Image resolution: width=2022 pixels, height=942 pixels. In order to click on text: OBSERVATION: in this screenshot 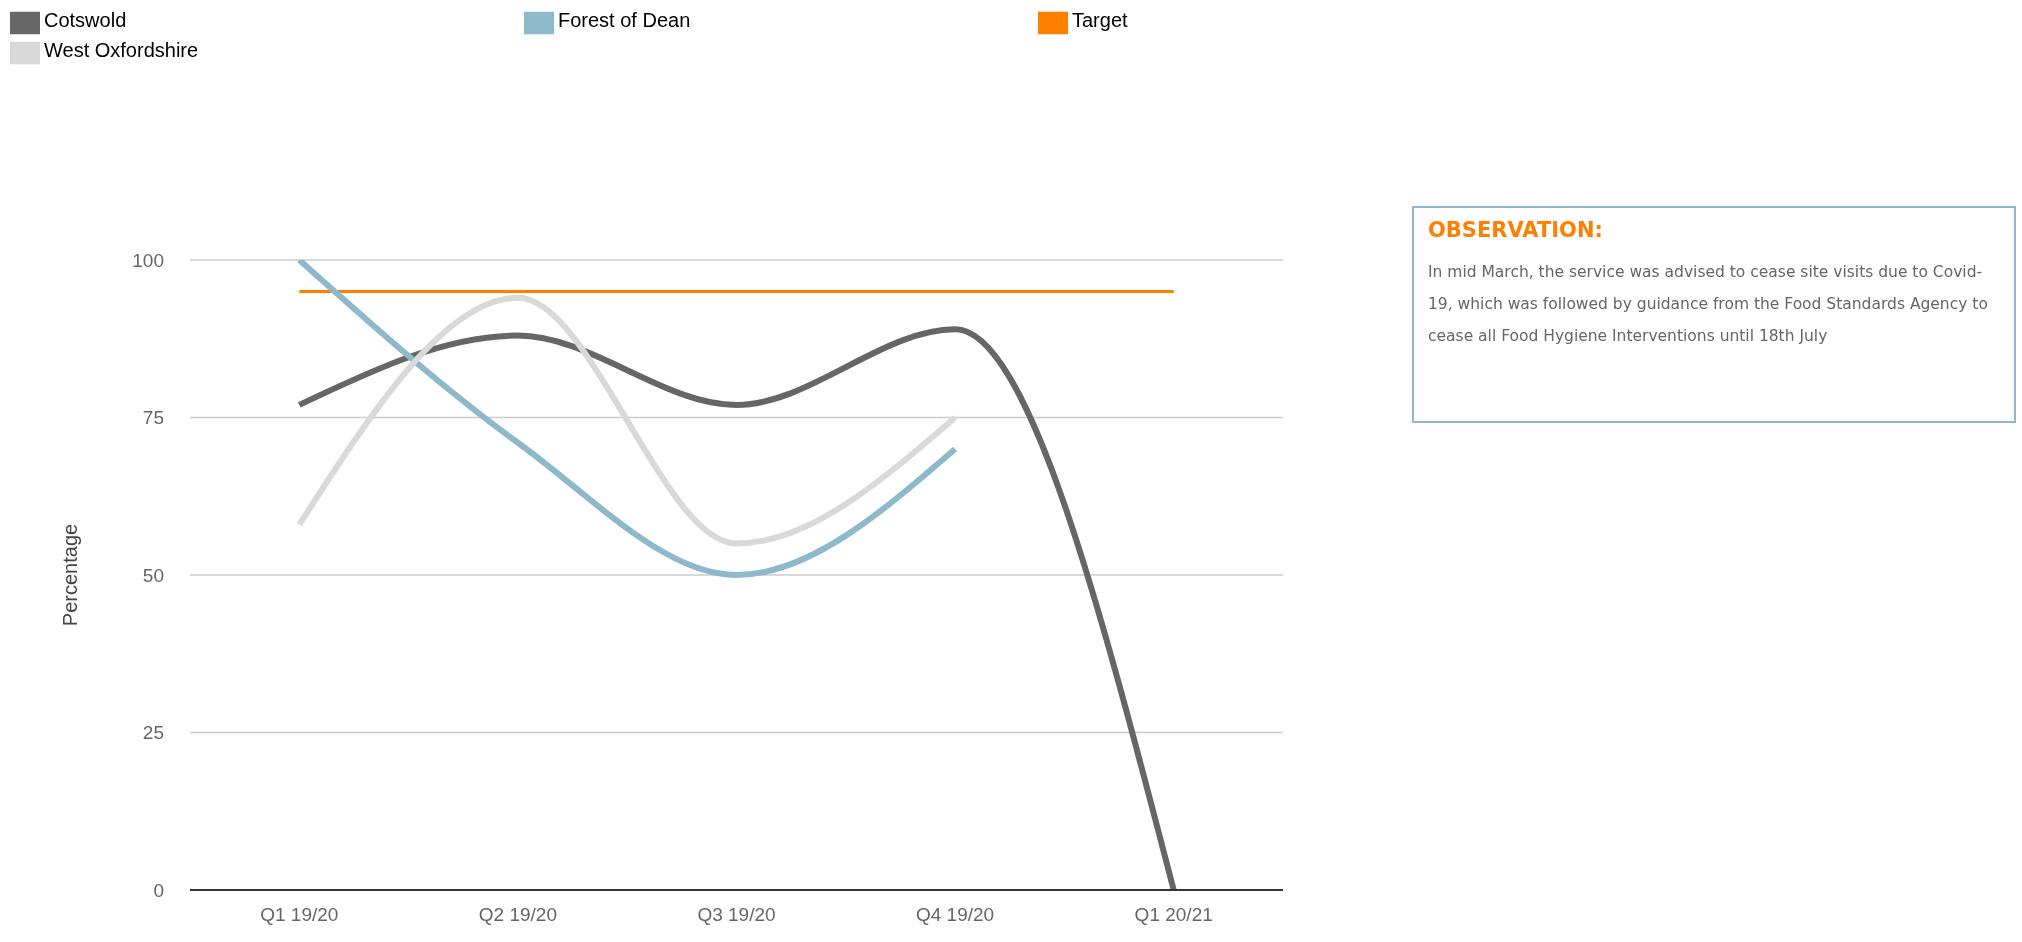, I will do `click(1516, 230)`.